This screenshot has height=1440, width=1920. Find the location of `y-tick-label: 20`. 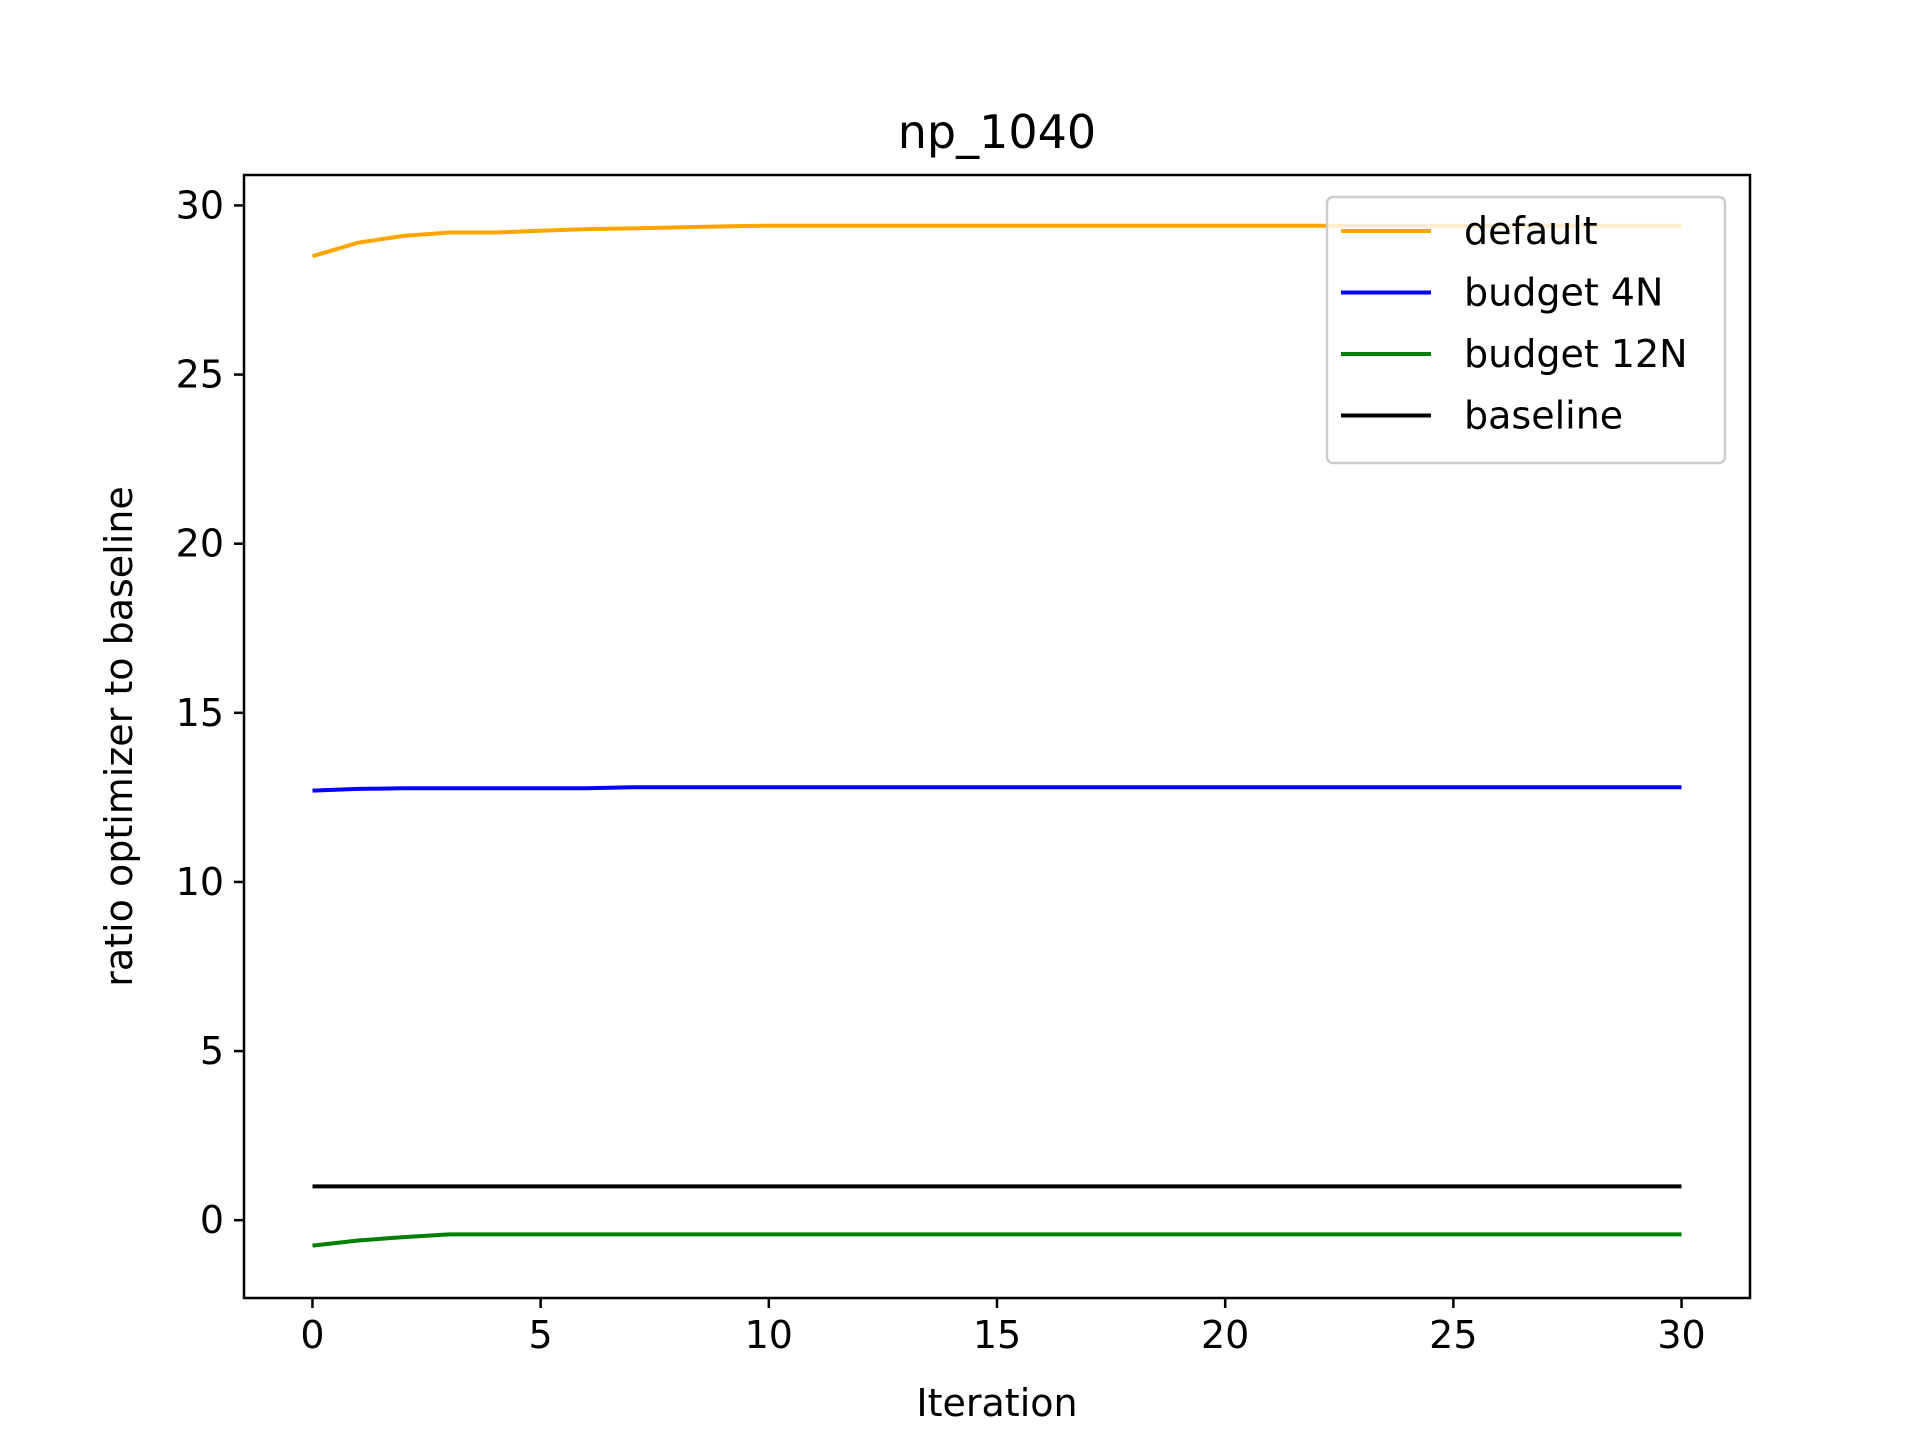

y-tick-label: 20 is located at coordinates (200, 544).